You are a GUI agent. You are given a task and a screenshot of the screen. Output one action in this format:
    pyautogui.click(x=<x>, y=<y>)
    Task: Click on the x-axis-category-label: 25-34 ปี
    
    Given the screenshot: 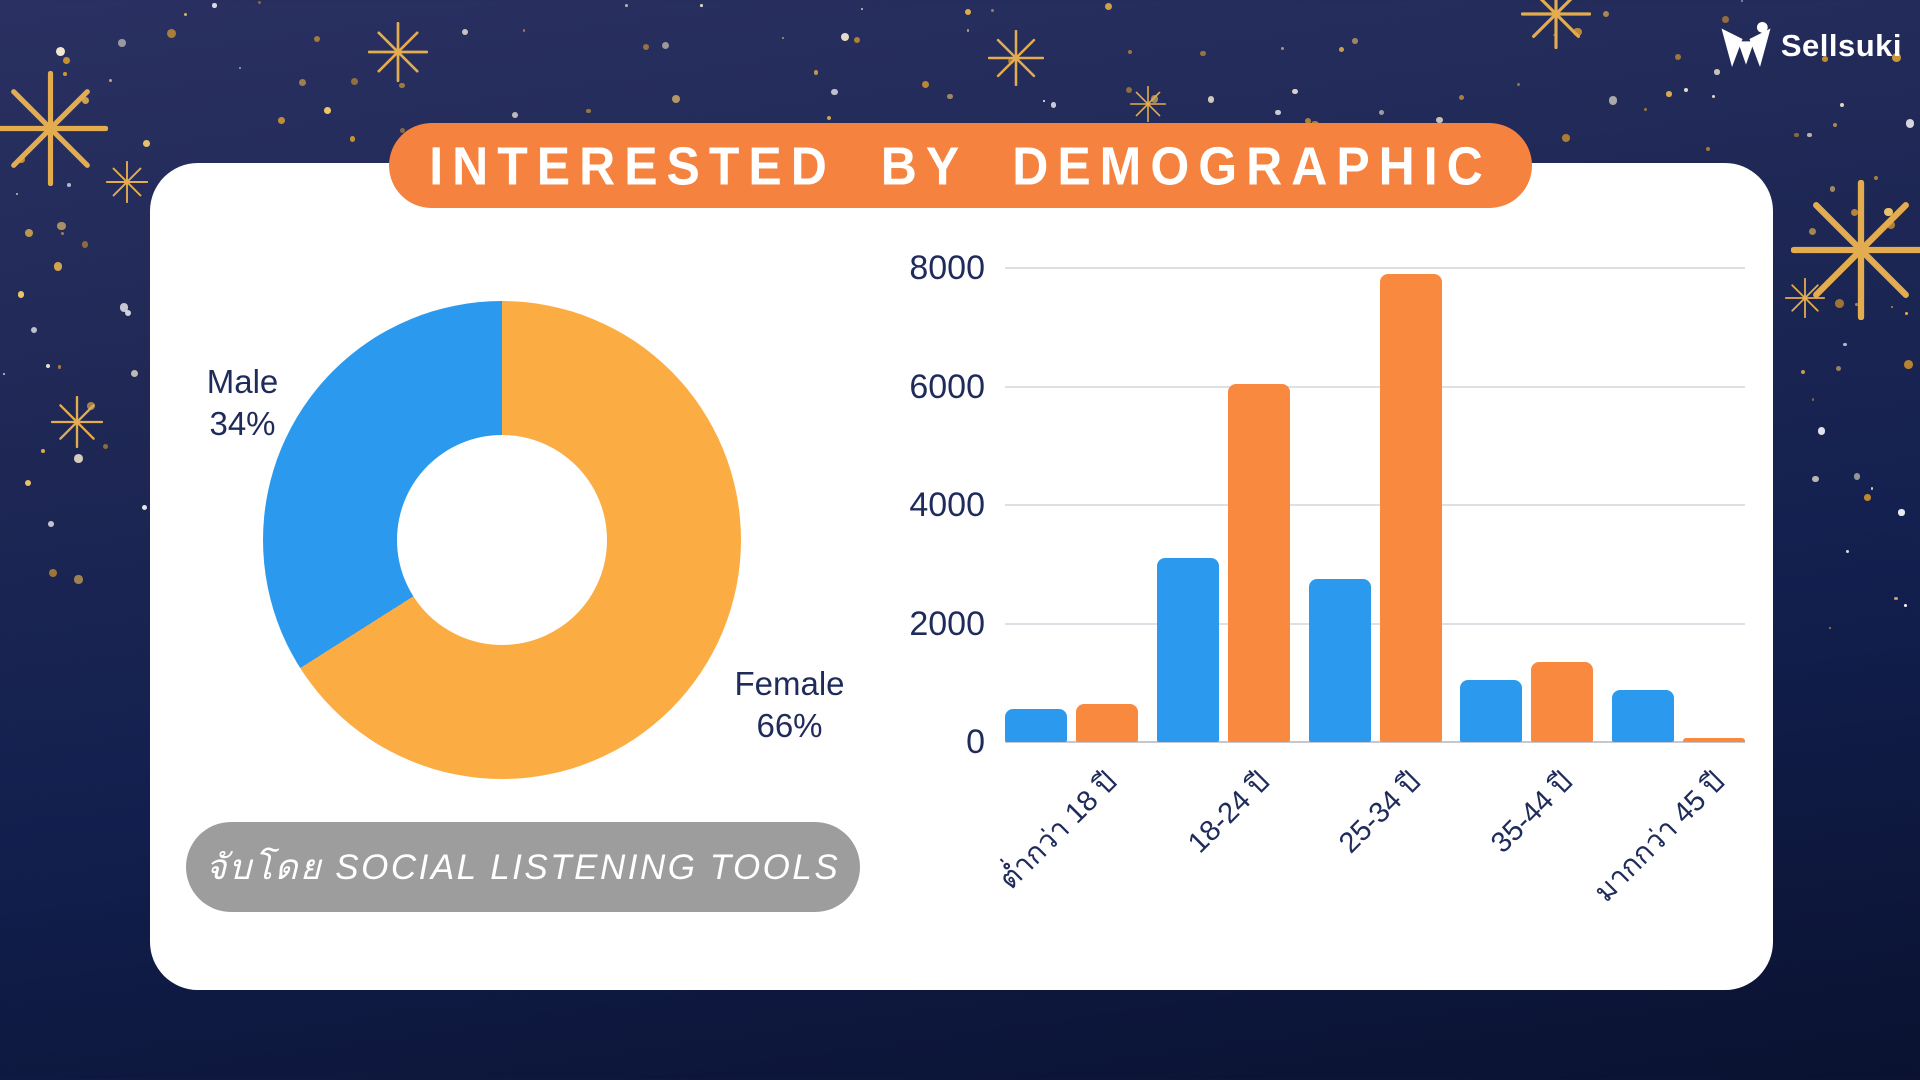 What is the action you would take?
    pyautogui.click(x=1380, y=812)
    